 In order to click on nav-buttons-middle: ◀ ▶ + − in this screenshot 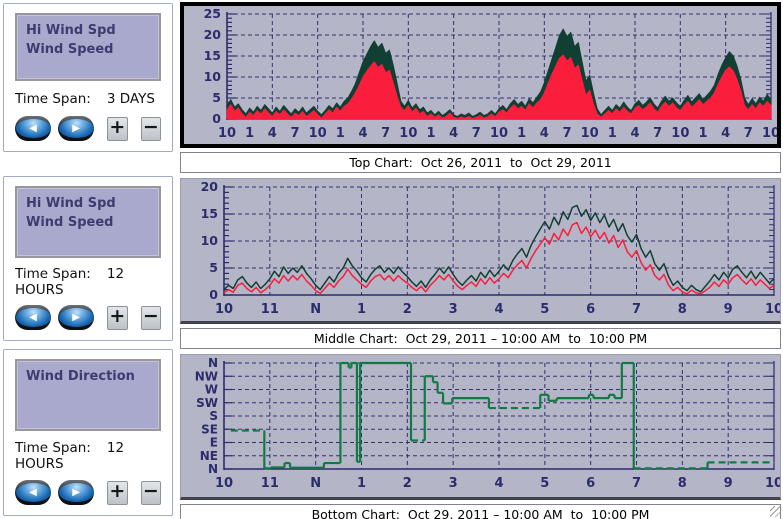, I will do `click(88, 317)`.